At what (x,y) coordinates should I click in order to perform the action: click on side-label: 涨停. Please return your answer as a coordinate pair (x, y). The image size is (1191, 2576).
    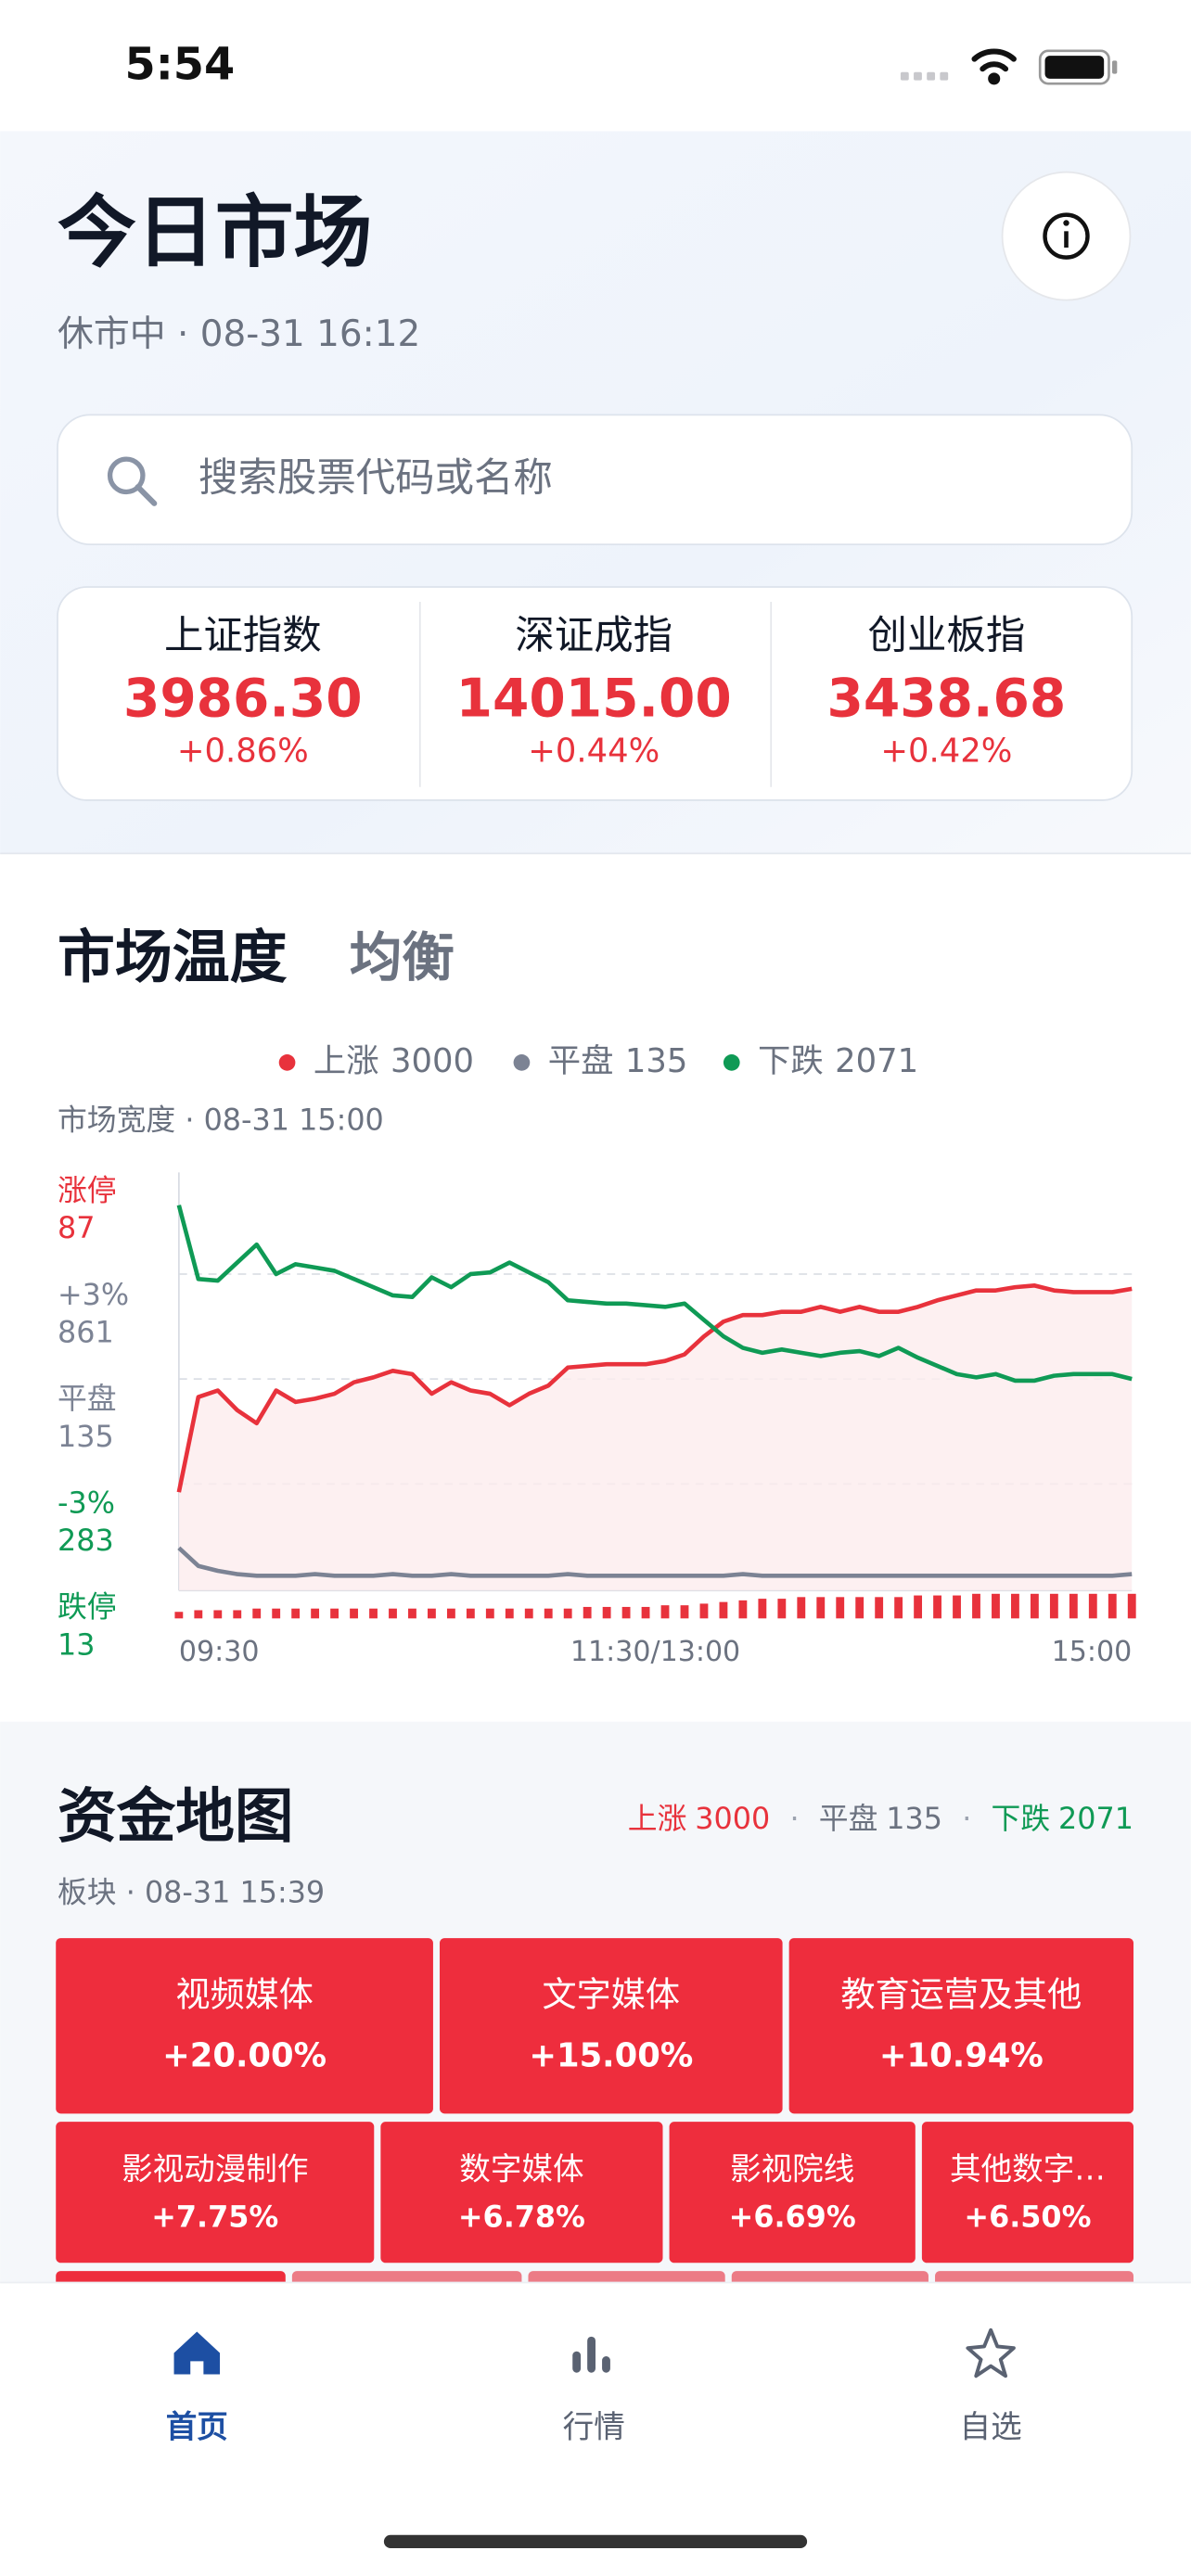
    Looking at the image, I should click on (87, 1190).